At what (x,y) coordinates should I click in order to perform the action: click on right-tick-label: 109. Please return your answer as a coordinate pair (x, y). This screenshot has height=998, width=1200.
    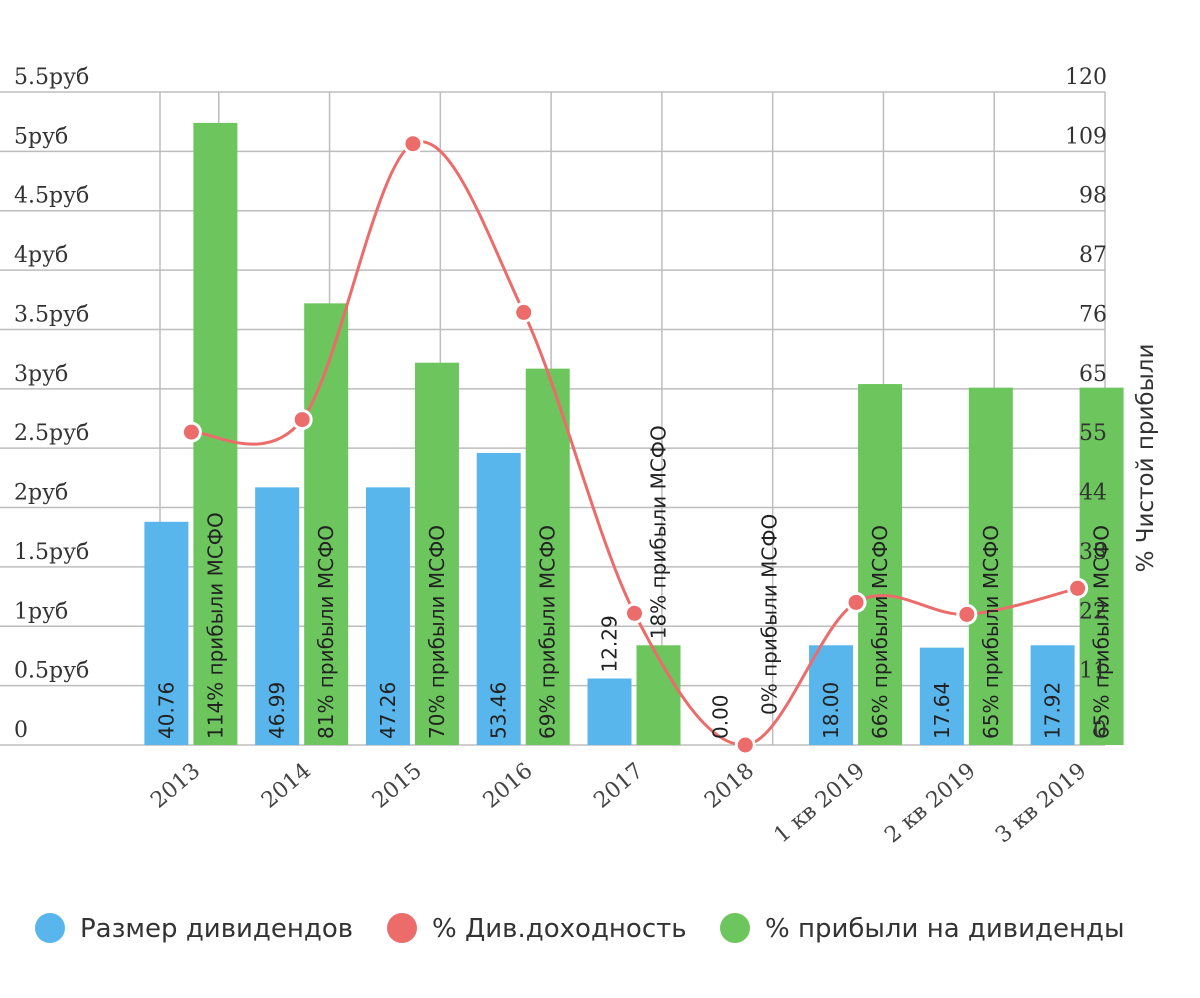
    Looking at the image, I should click on (1086, 136).